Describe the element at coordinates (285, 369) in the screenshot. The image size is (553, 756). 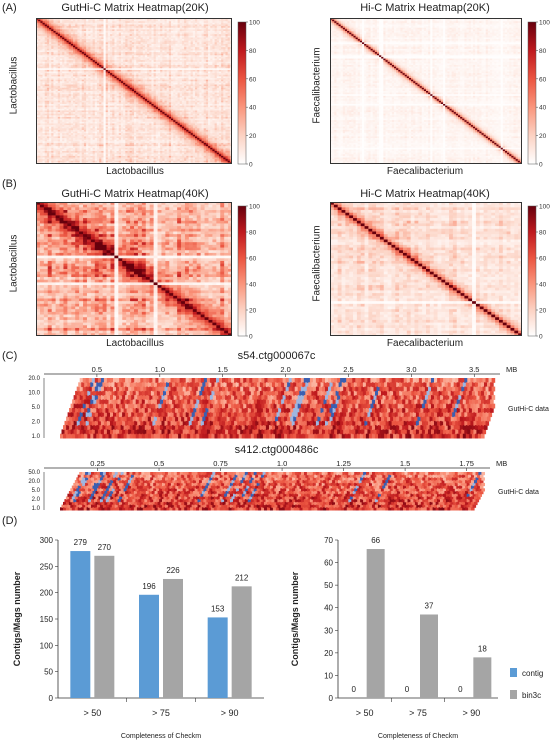
I see `track-tick-label: 2.0` at that location.